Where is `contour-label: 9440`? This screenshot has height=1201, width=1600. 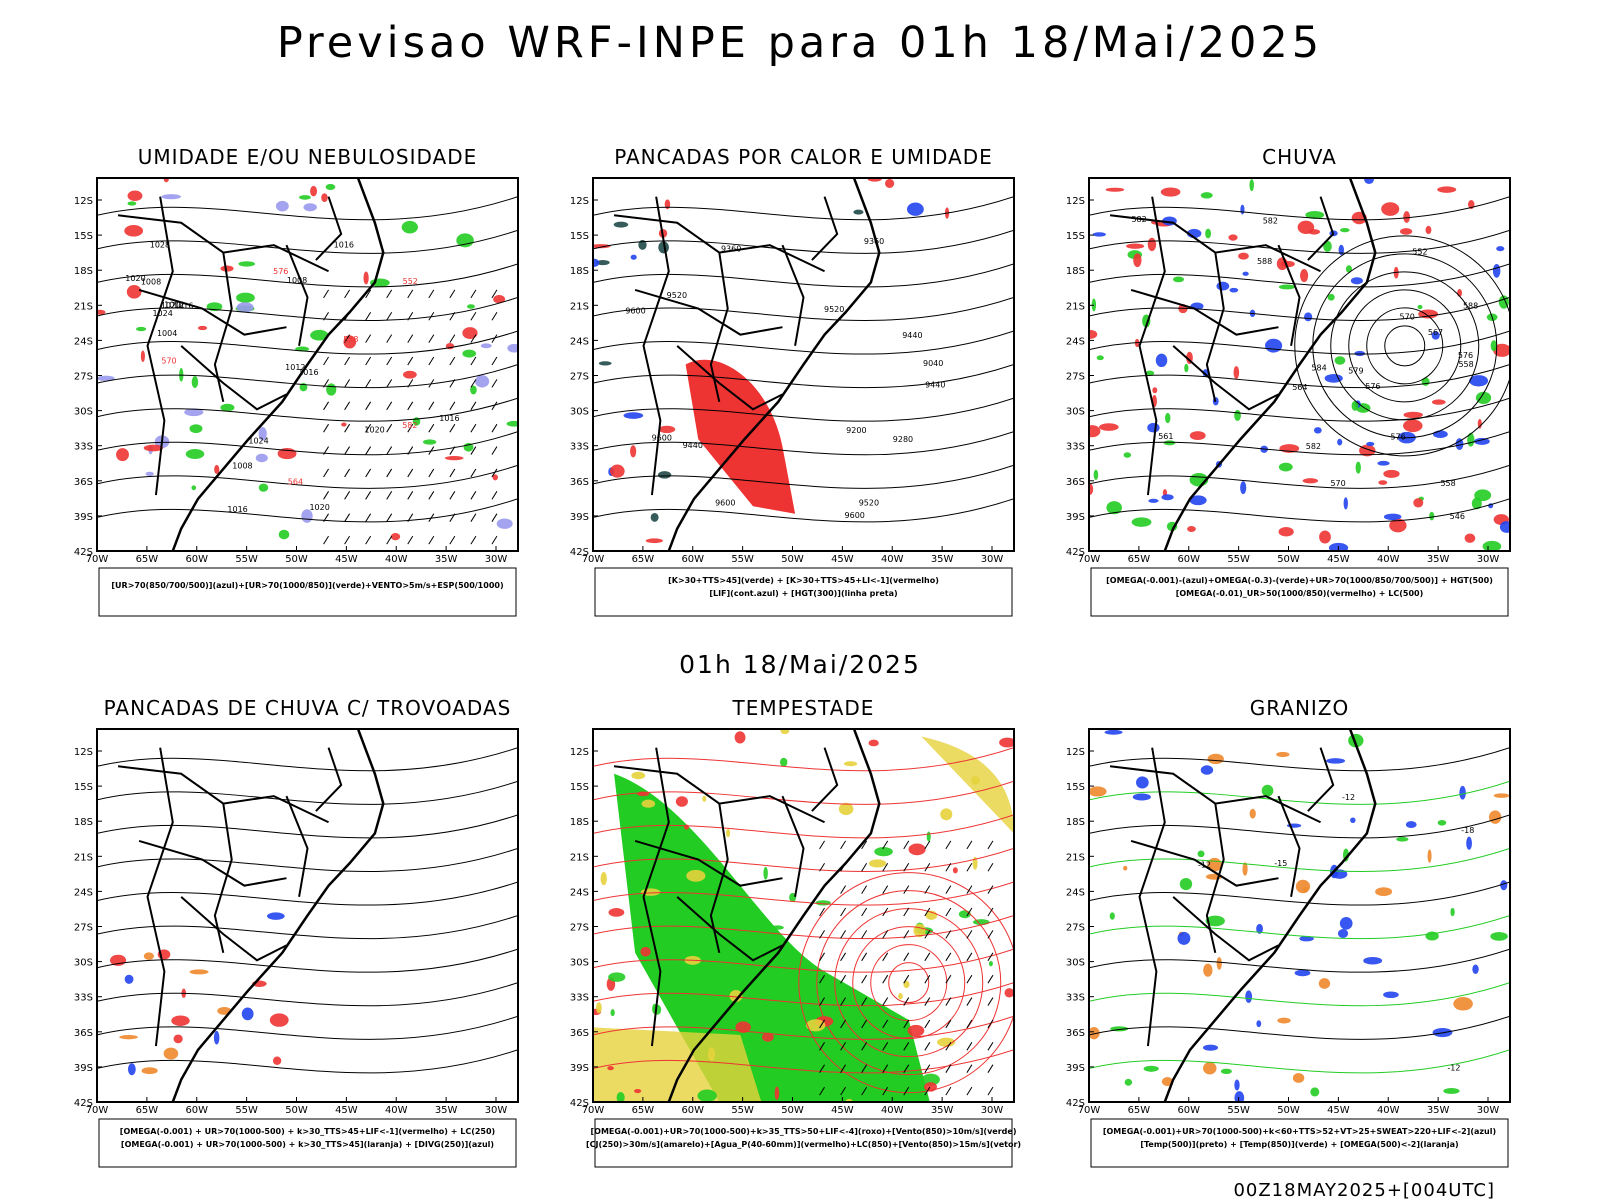
contour-label: 9440 is located at coordinates (693, 445).